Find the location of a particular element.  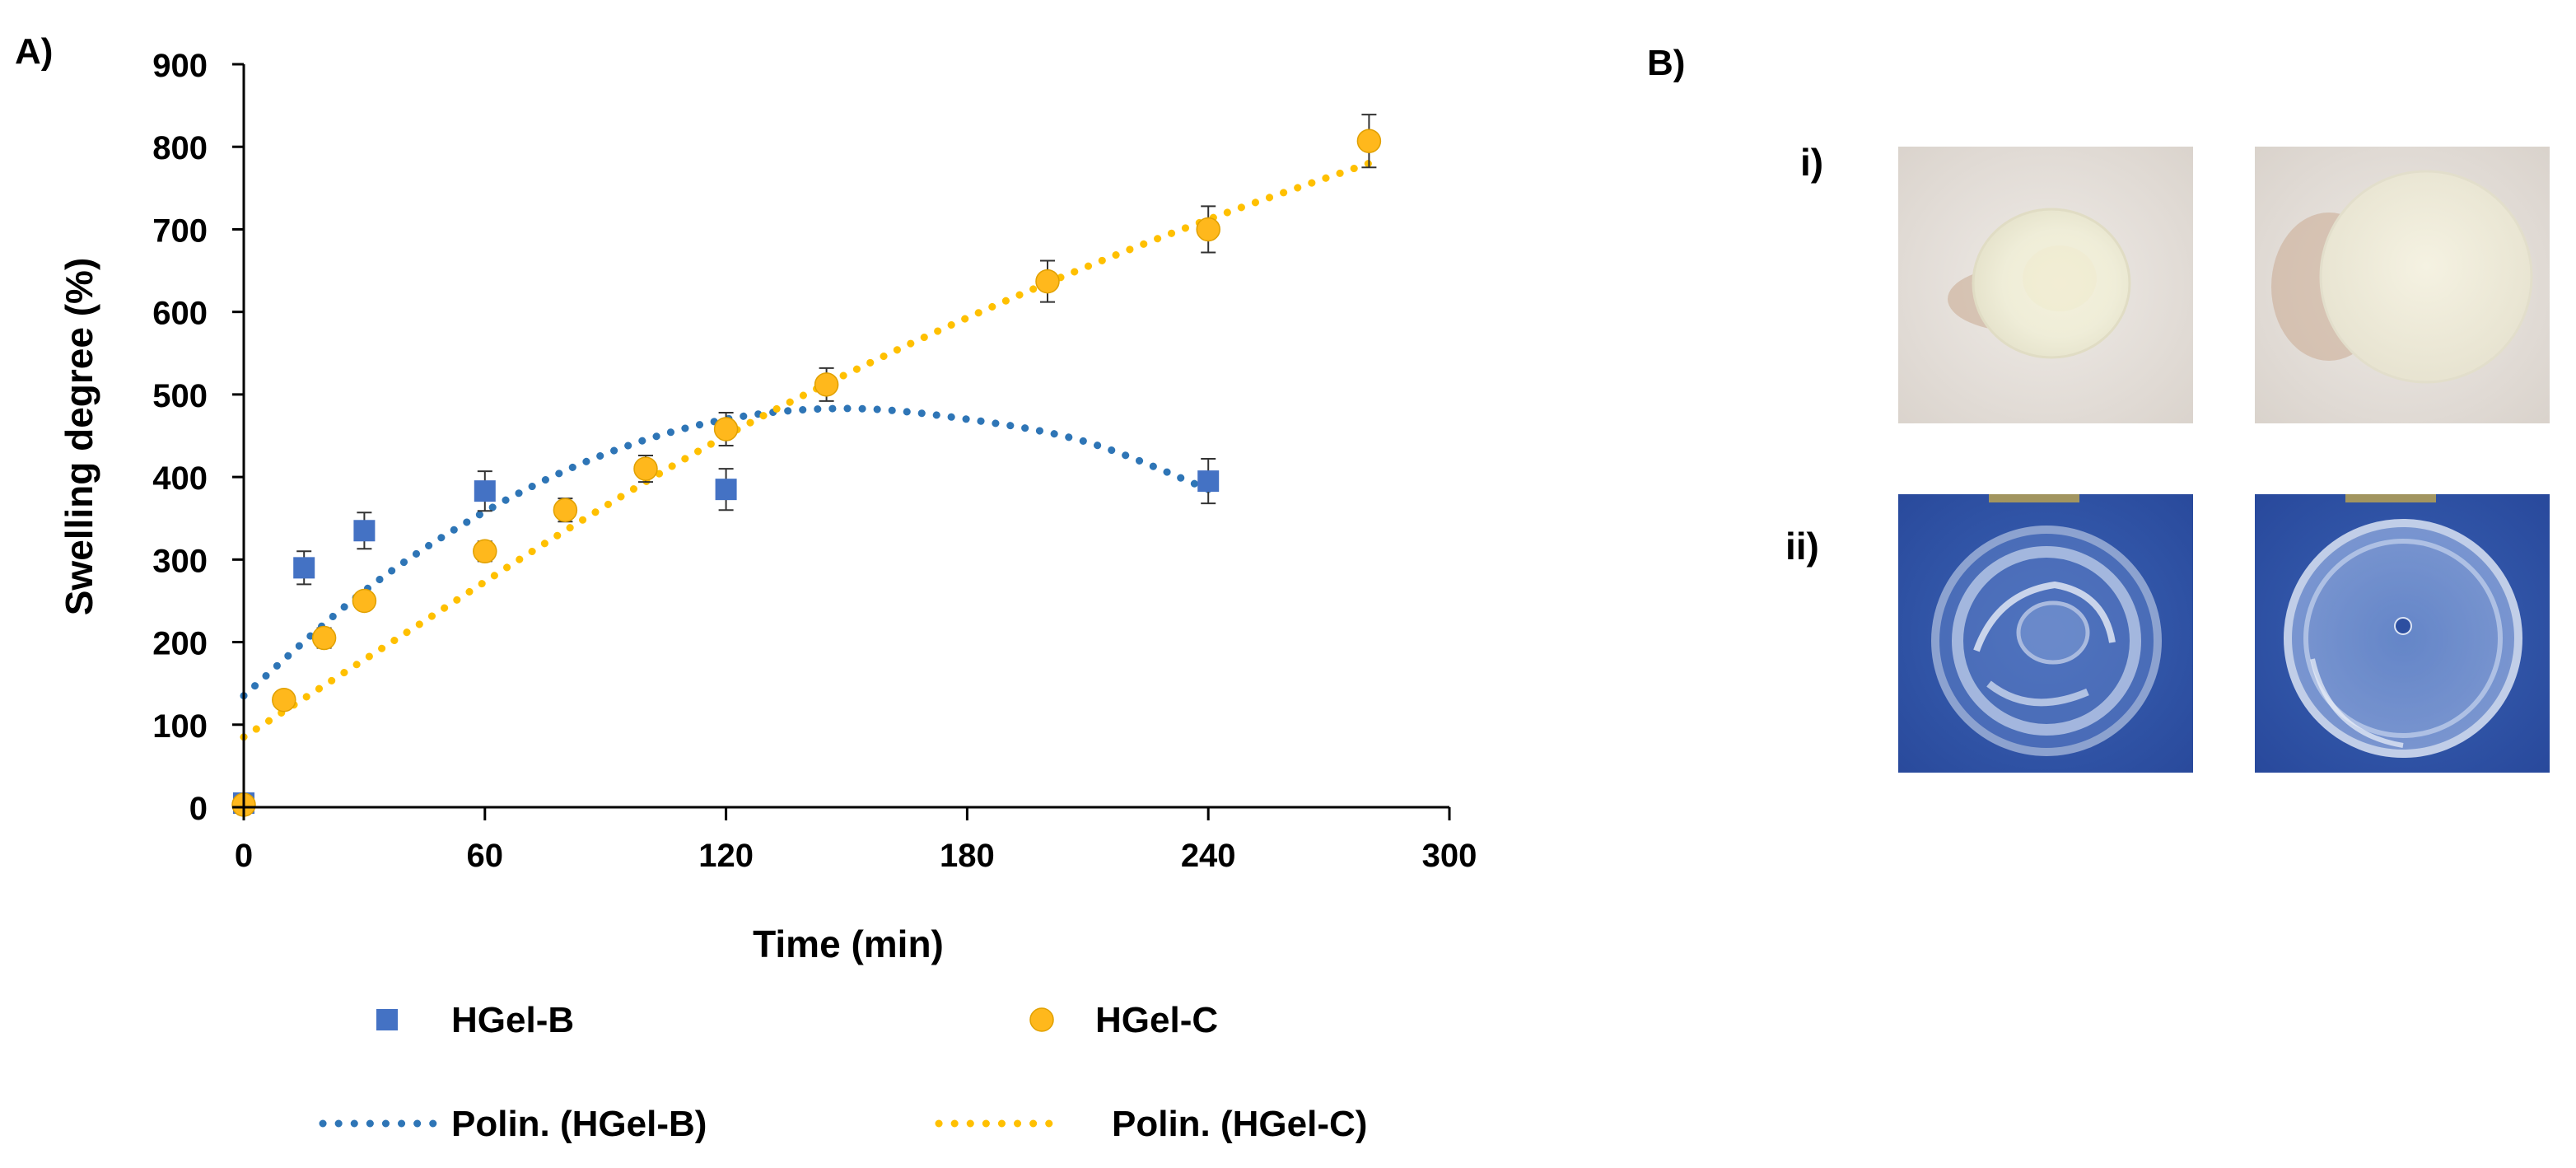

y-tick-label: 800 is located at coordinates (180, 148).